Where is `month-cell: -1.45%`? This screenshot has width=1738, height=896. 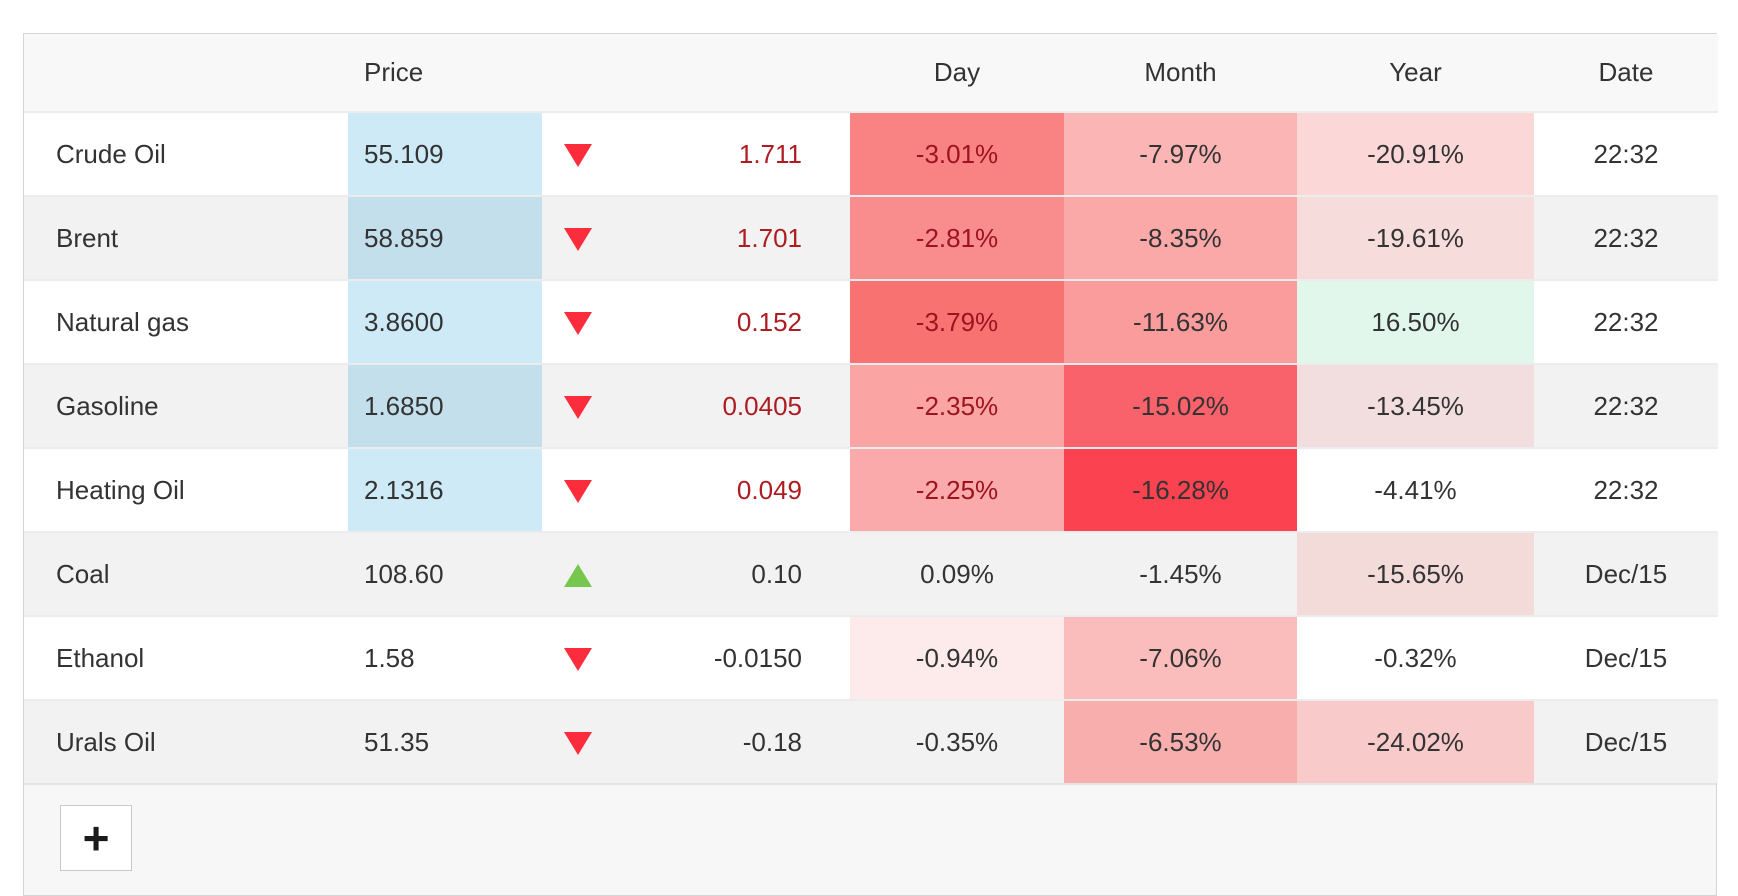 month-cell: -1.45% is located at coordinates (1180, 573).